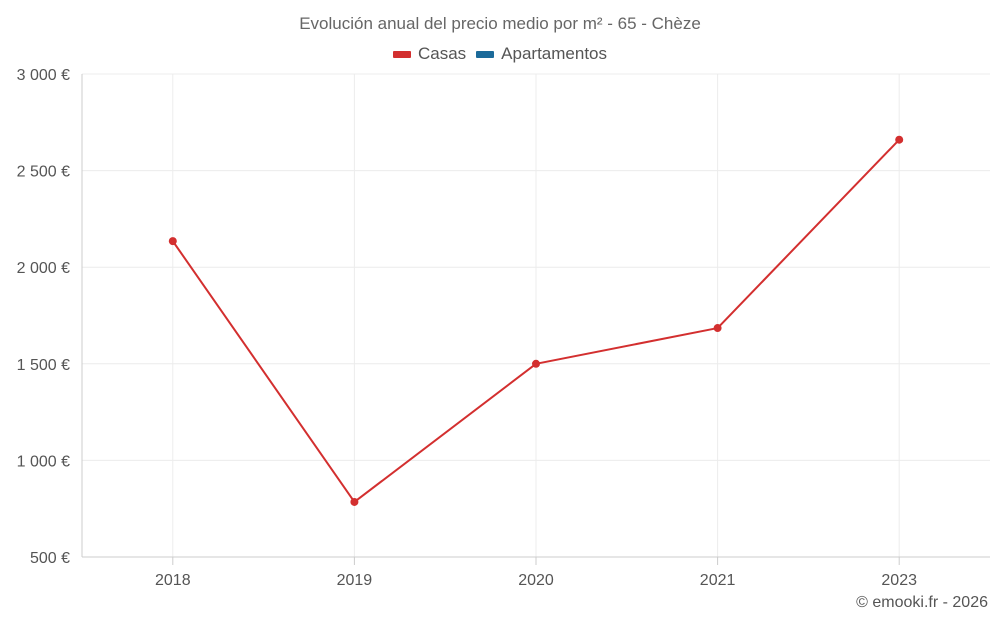 This screenshot has height=625, width=1000. Describe the element at coordinates (43, 461) in the screenshot. I see `y-tick-label: 1 000 €` at that location.